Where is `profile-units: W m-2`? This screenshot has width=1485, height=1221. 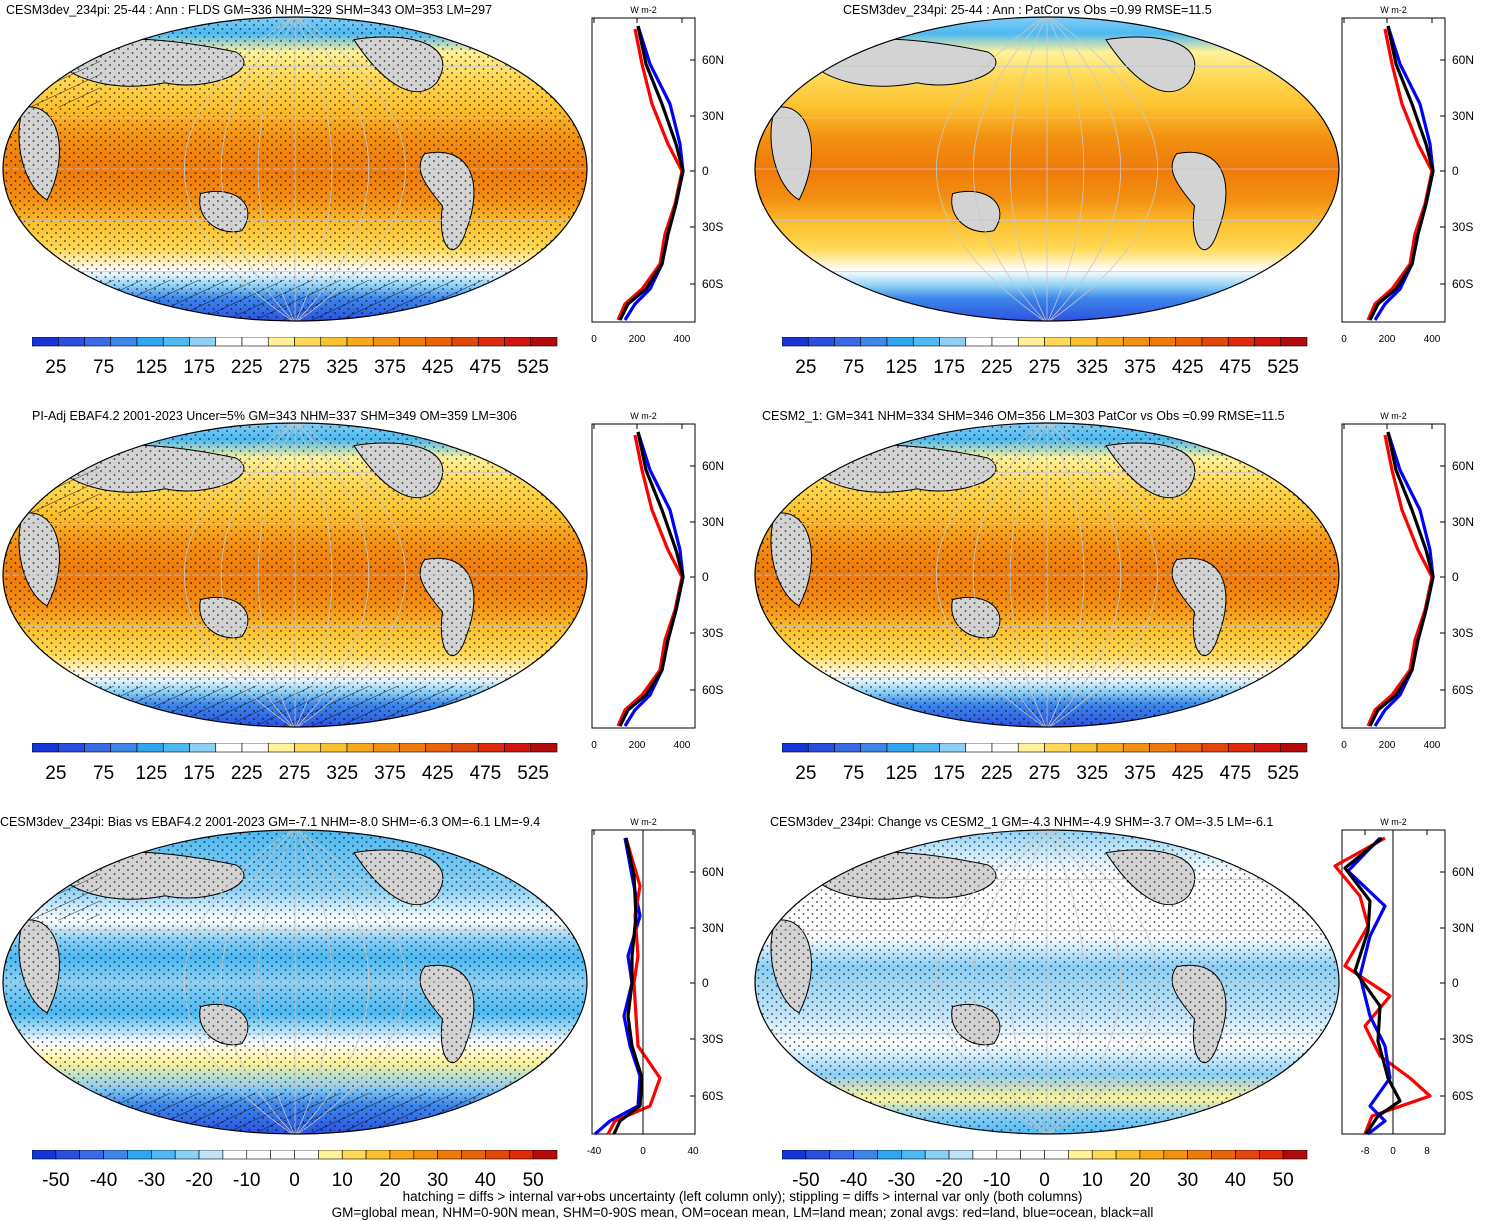
profile-units: W m-2 is located at coordinates (643, 416).